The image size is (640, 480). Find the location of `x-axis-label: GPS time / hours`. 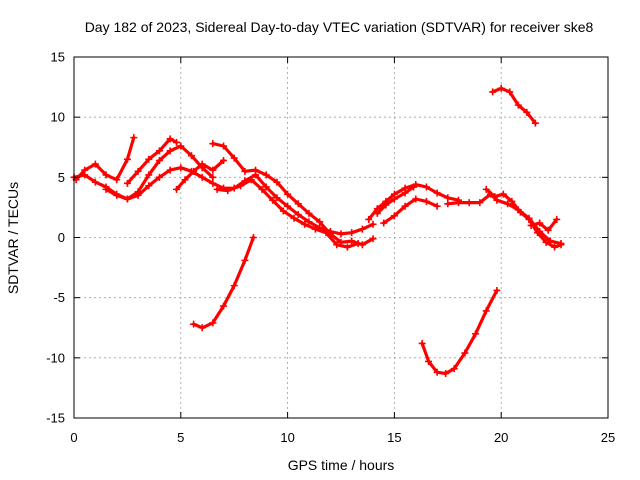

x-axis-label: GPS time / hours is located at coordinates (341, 465).